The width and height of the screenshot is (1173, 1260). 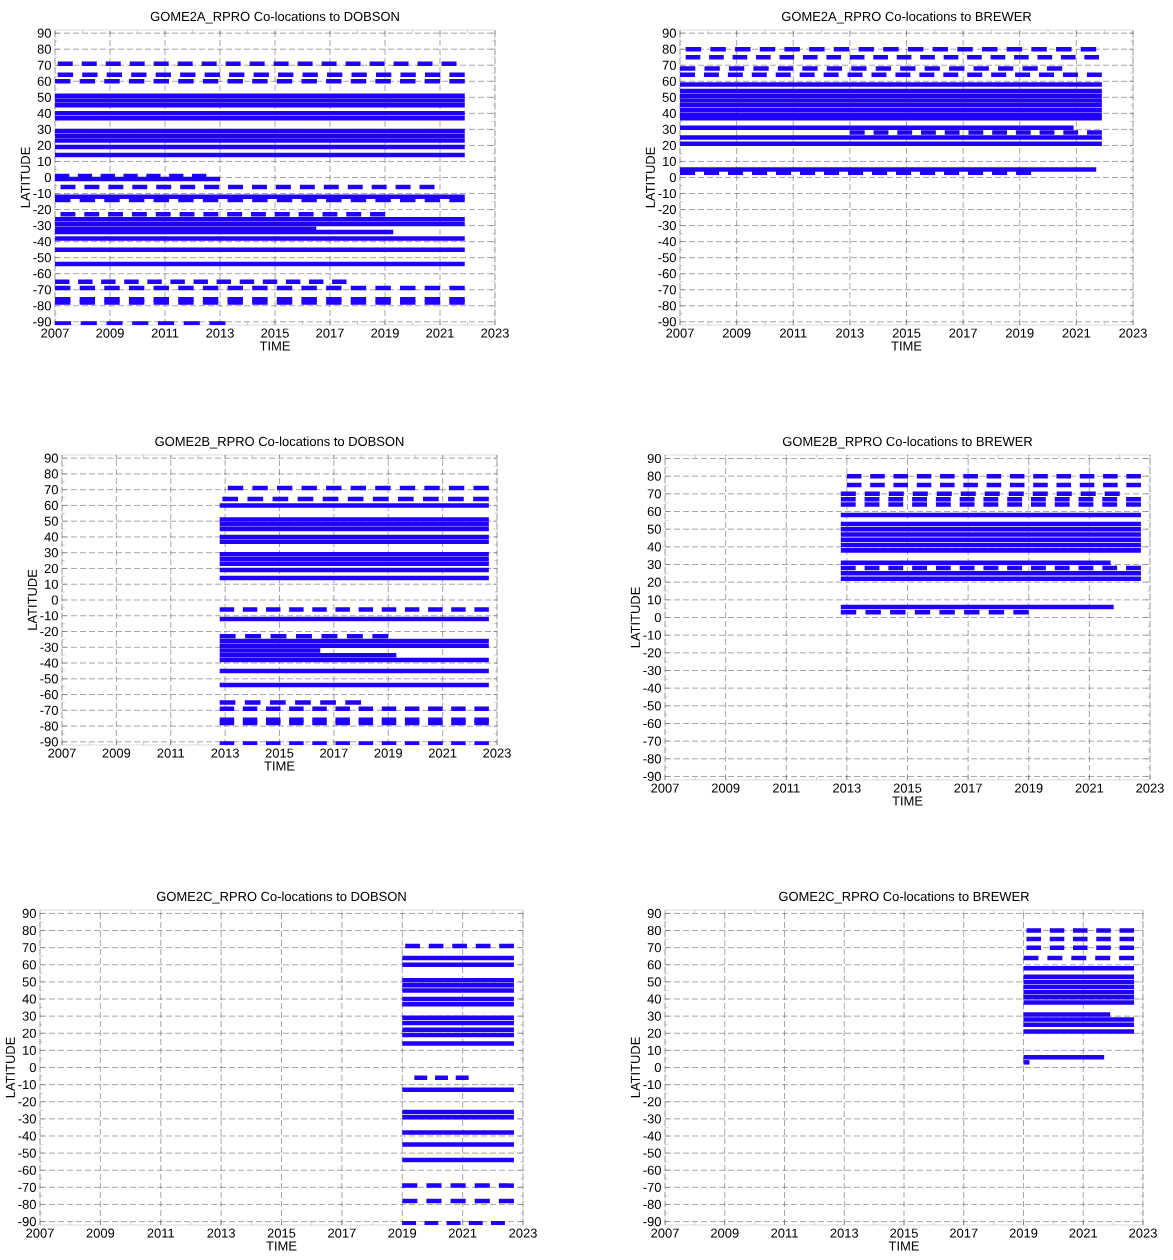 I want to click on chart-title: GOME2B_RPRO Co-locations to BREWER, so click(x=907, y=442).